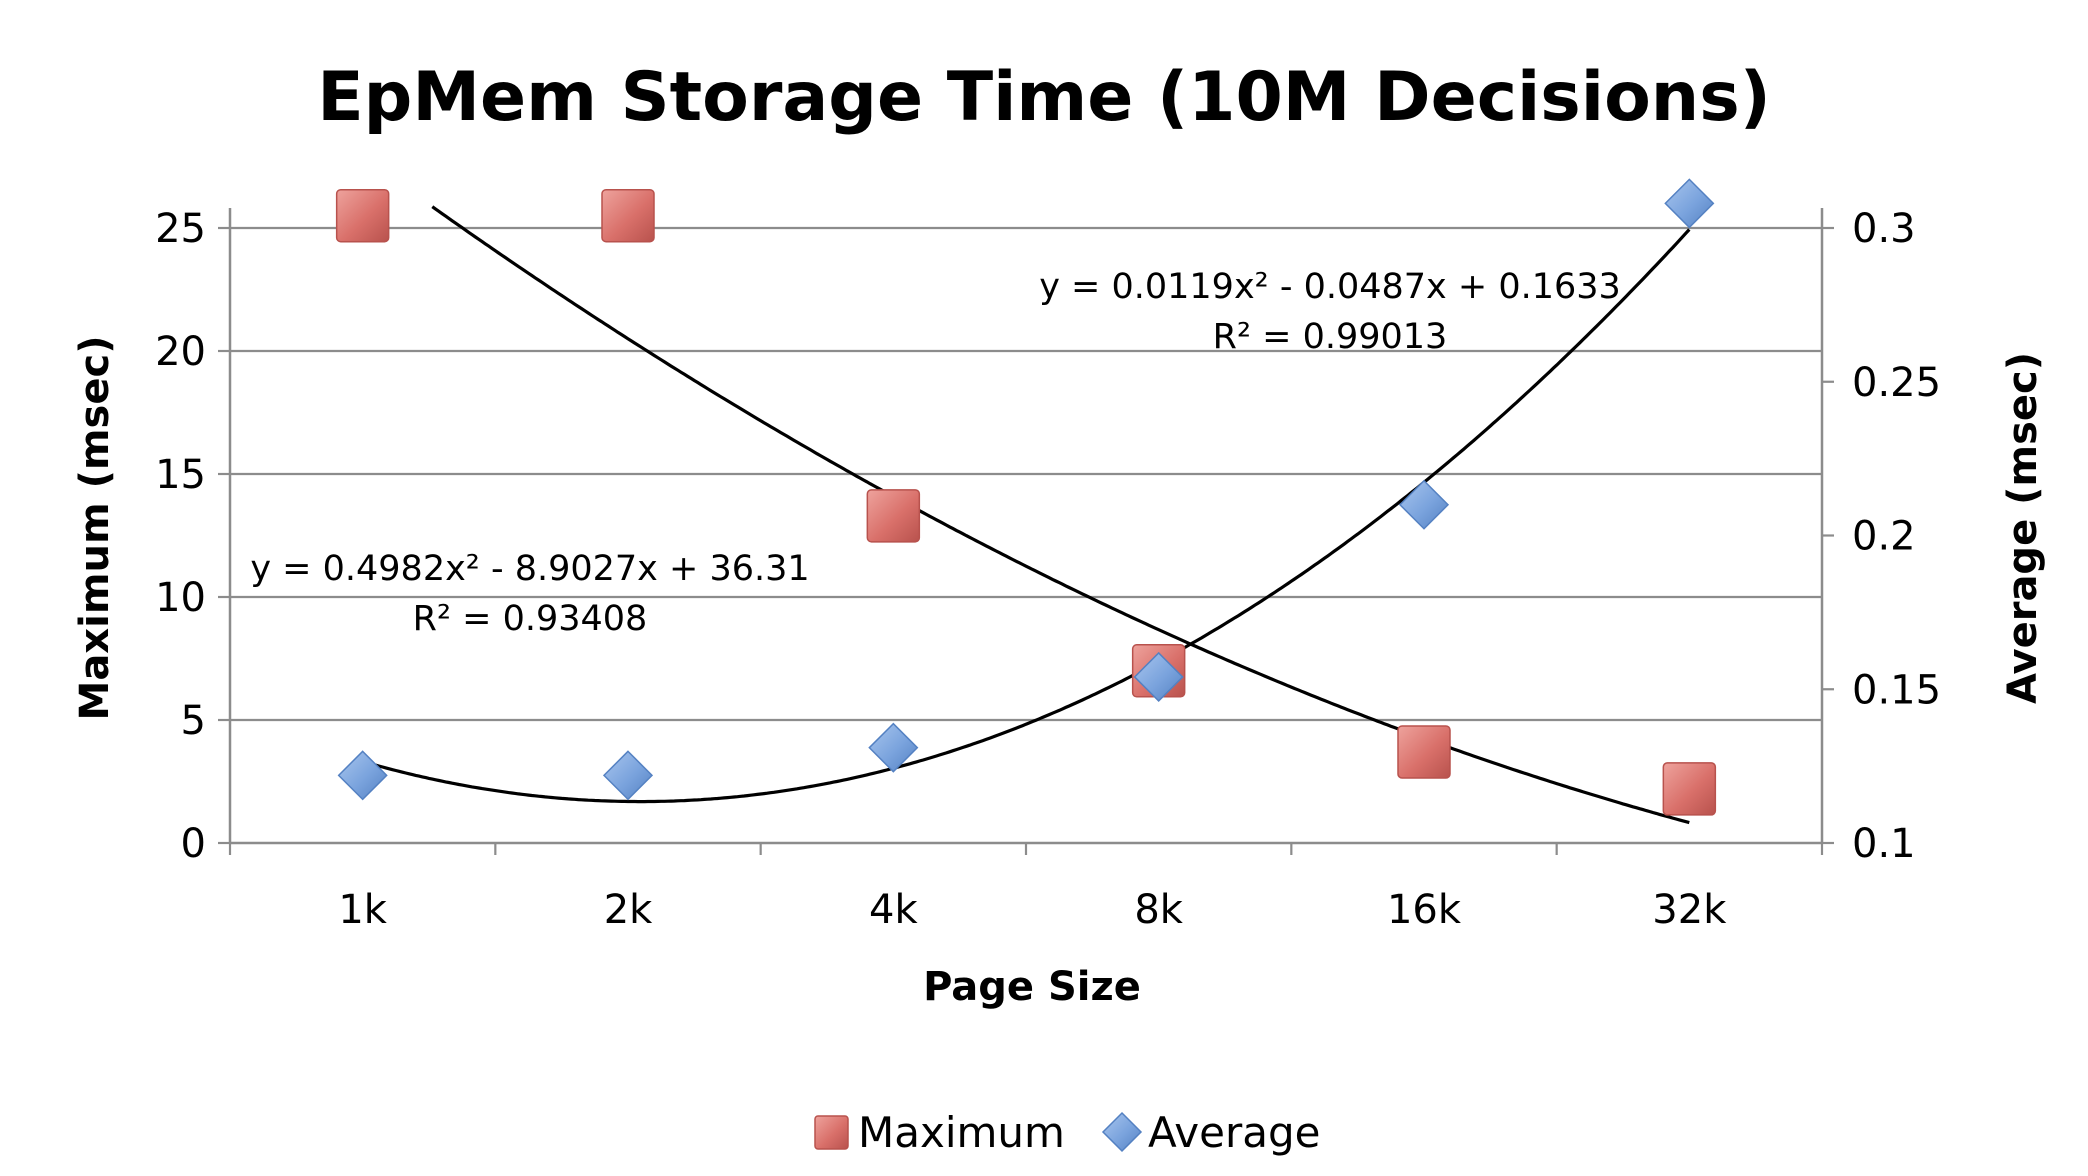  Describe the element at coordinates (1158, 910) in the screenshot. I see `x-tick-label: 8k` at that location.